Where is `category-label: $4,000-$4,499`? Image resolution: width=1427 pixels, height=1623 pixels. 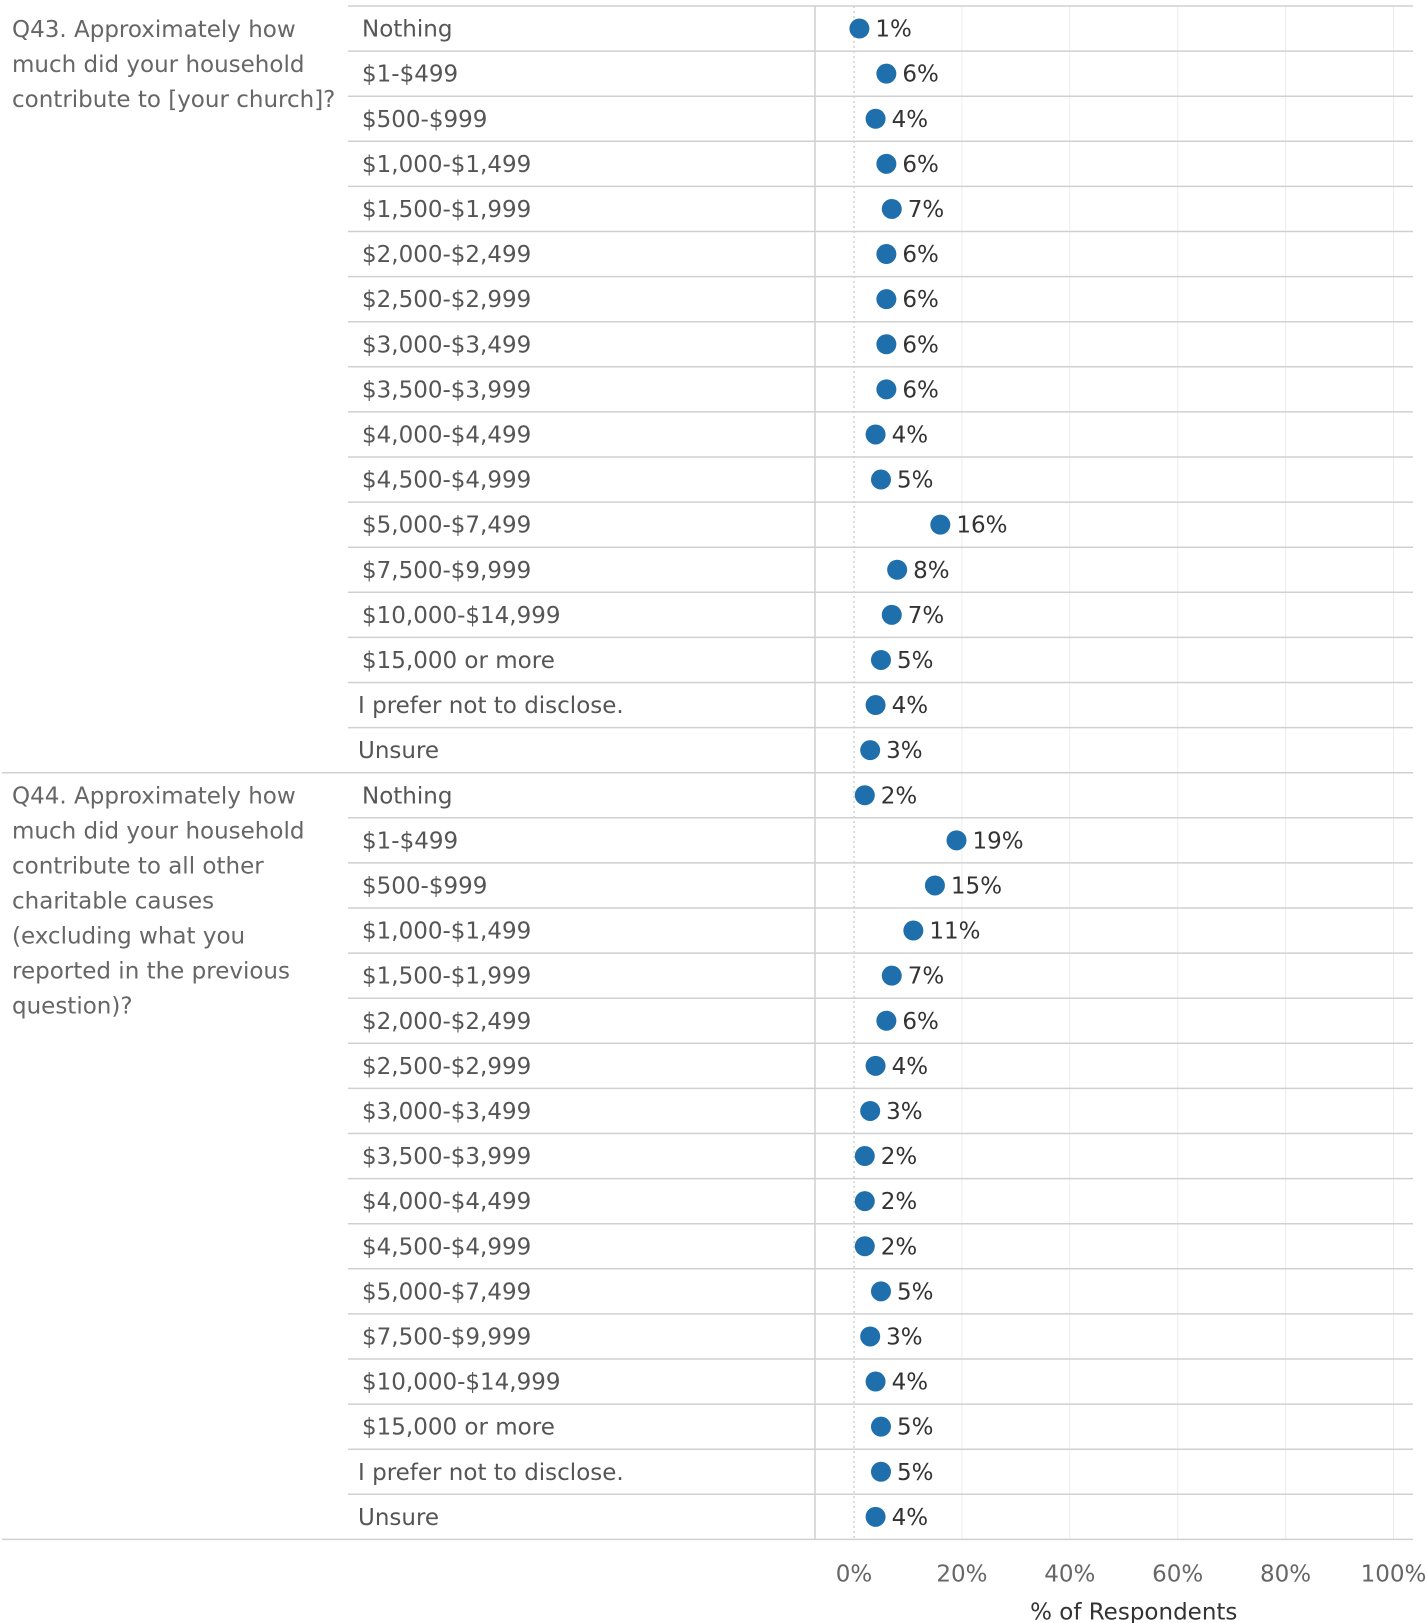 category-label: $4,000-$4,499 is located at coordinates (446, 435).